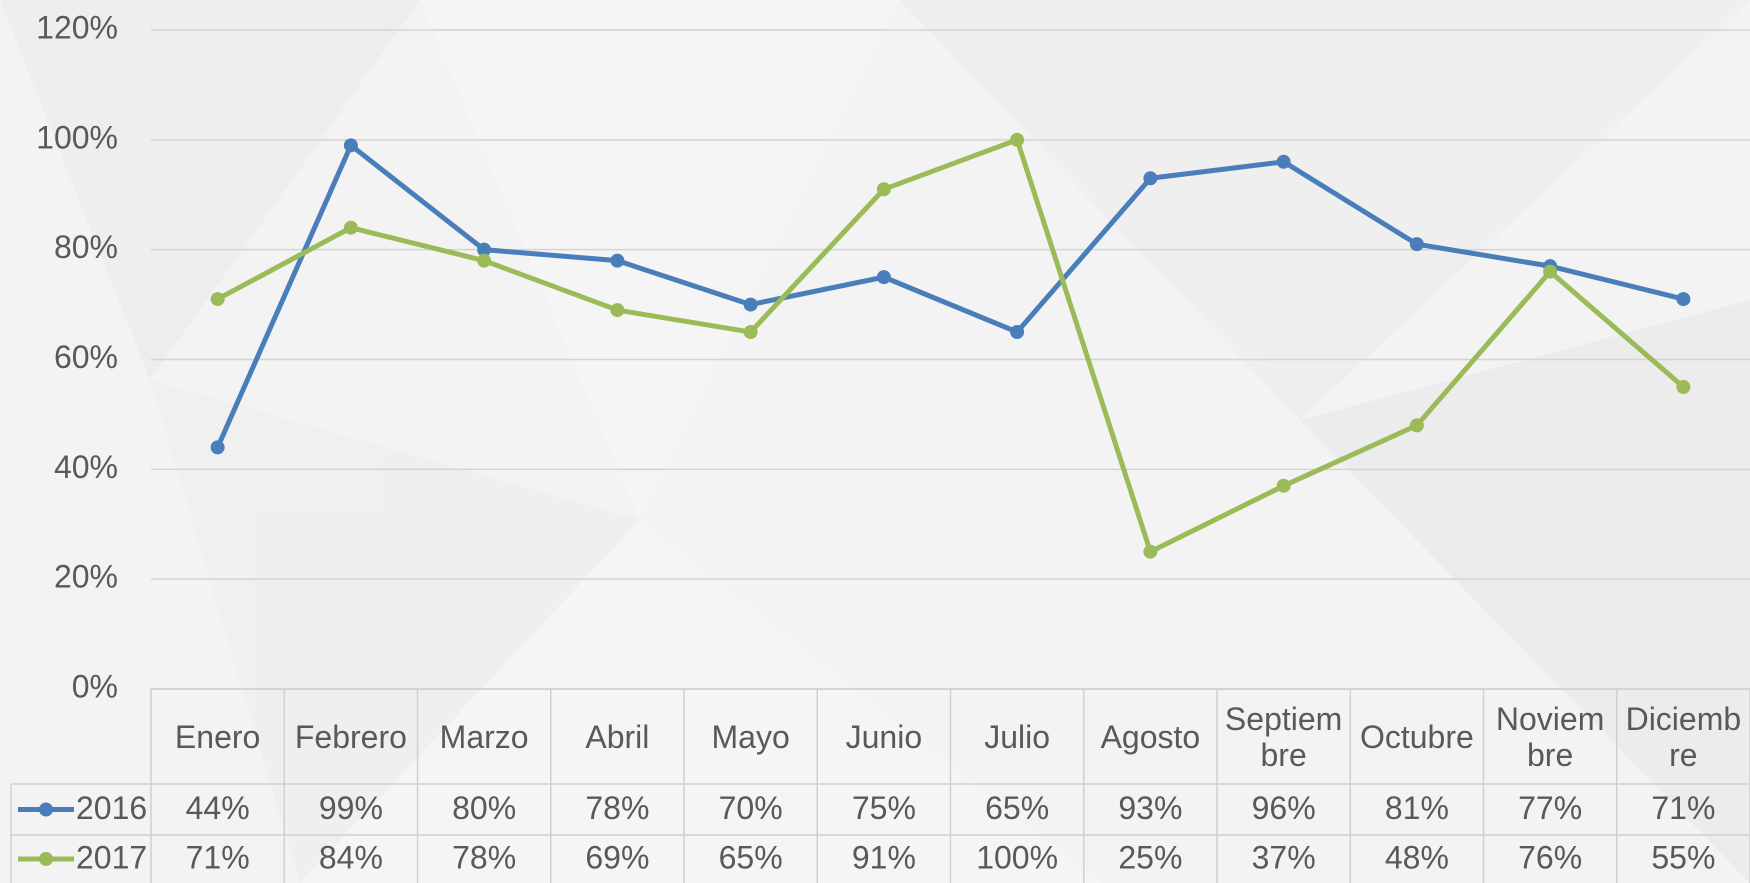  Describe the element at coordinates (1017, 736) in the screenshot. I see `x-tick-label: Julio` at that location.